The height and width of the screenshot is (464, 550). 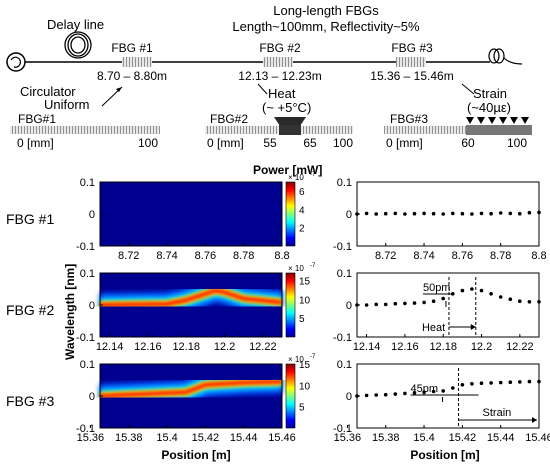 I want to click on fbg-1-range: 8.70 – 8.80m, so click(x=132, y=76).